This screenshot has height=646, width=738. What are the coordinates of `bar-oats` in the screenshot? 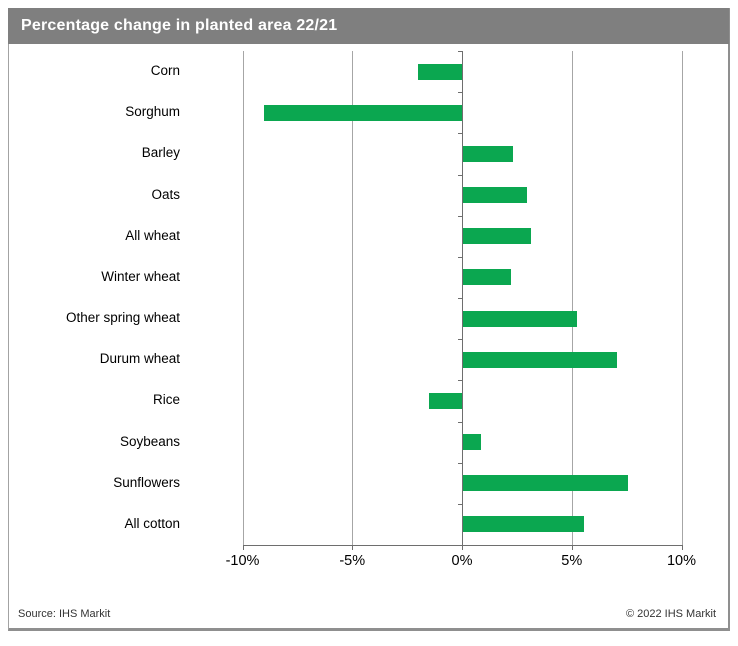 It's located at (495, 195).